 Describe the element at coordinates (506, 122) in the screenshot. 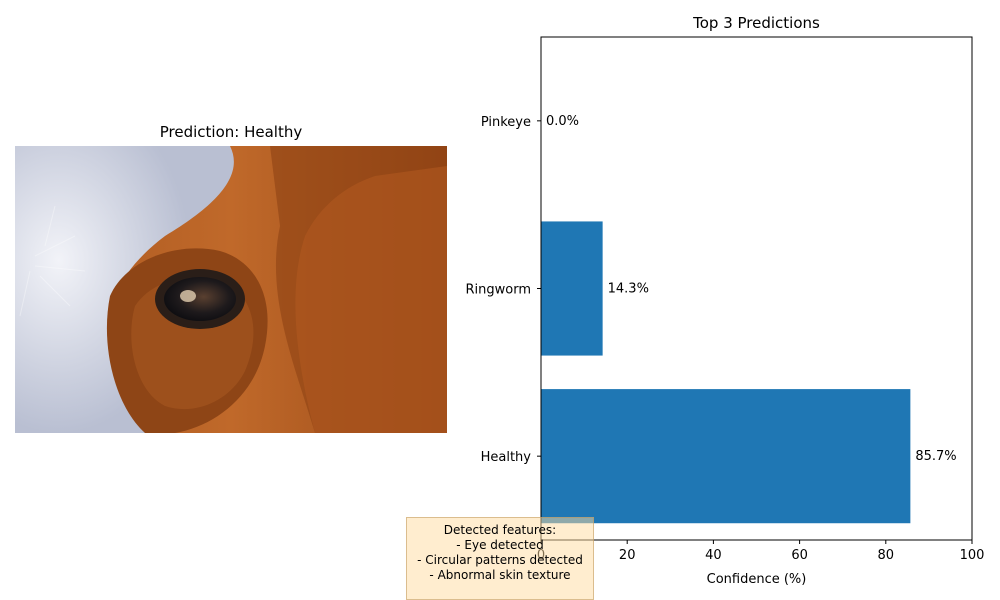

I see `y-tick-label: Pinkeye` at that location.